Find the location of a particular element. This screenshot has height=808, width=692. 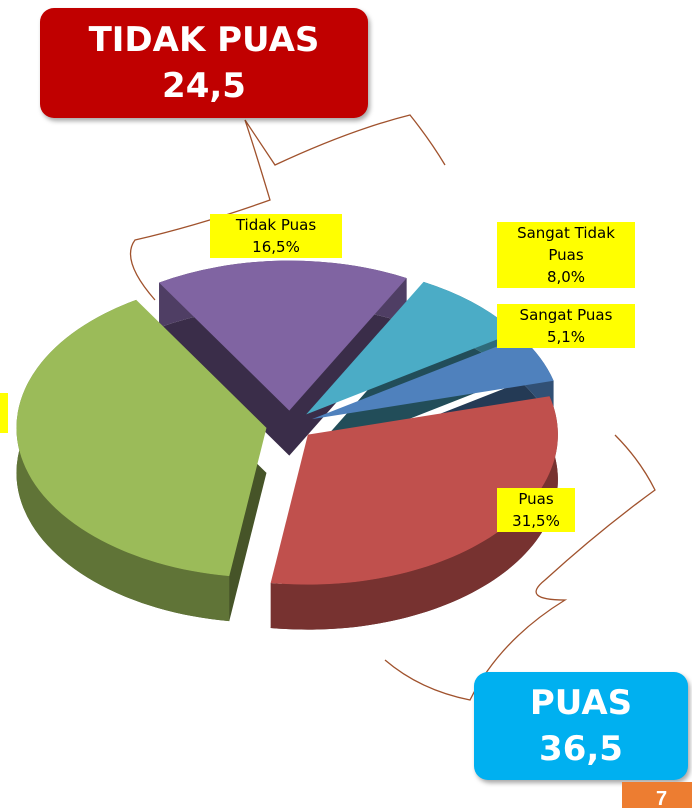

slice-name: Sangat Puas is located at coordinates (566, 315).